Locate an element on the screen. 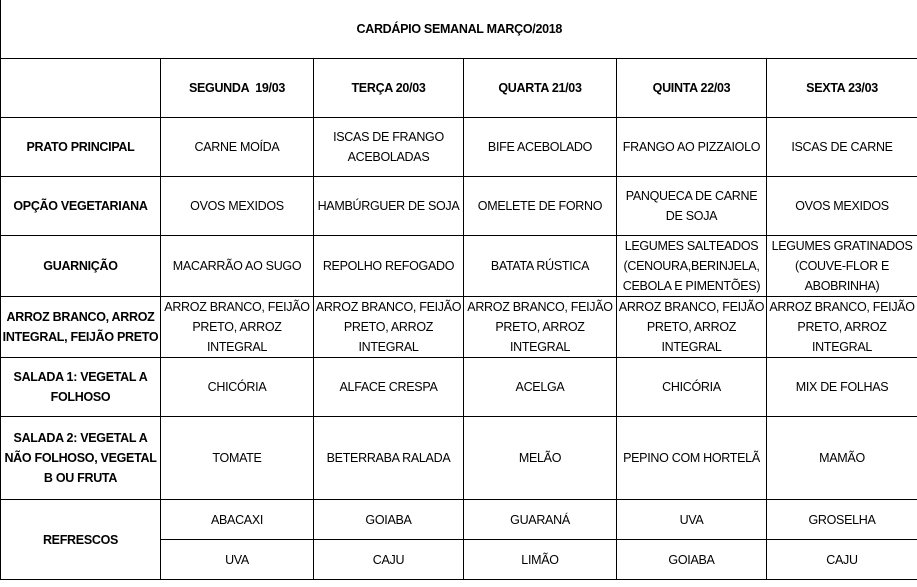  row-label: REFRESCOS is located at coordinates (80, 539).